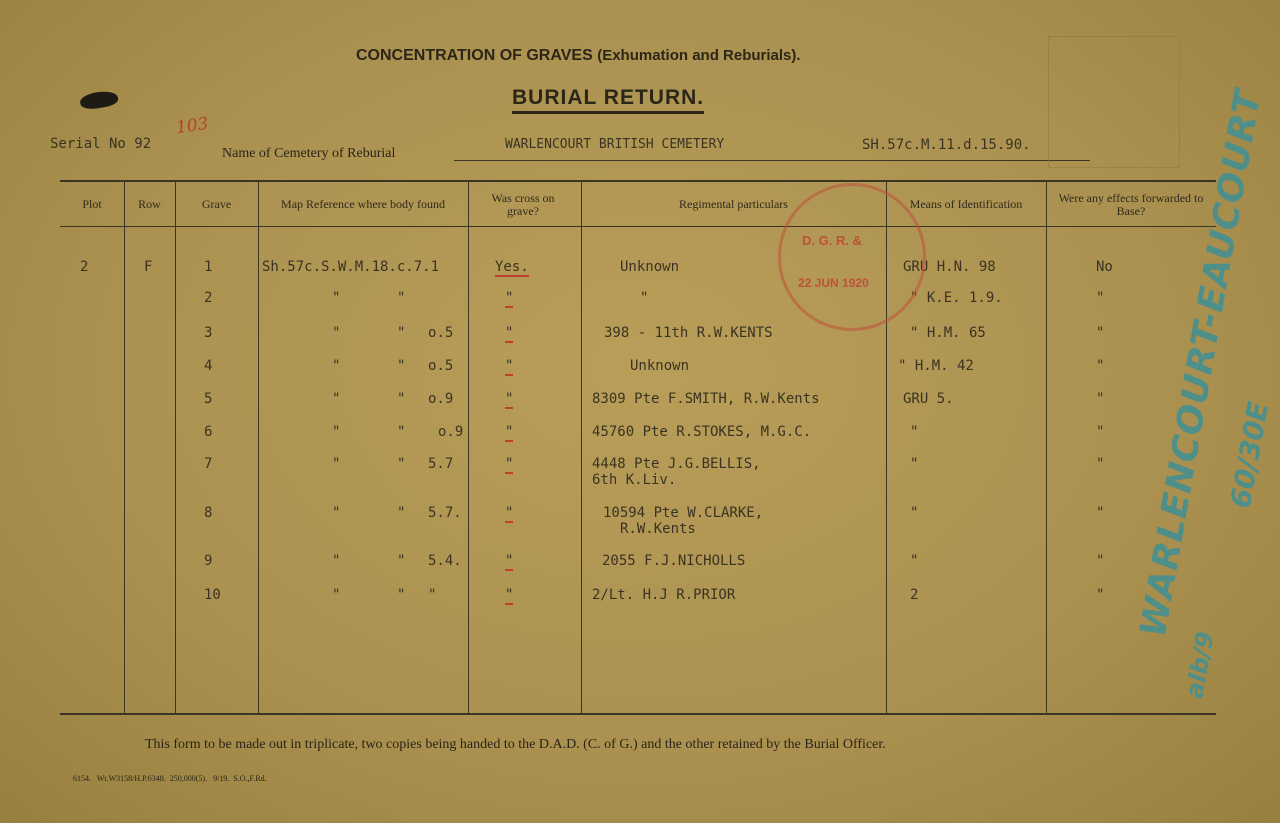  What do you see at coordinates (852, 257) in the screenshot?
I see `date-stamp` at bounding box center [852, 257].